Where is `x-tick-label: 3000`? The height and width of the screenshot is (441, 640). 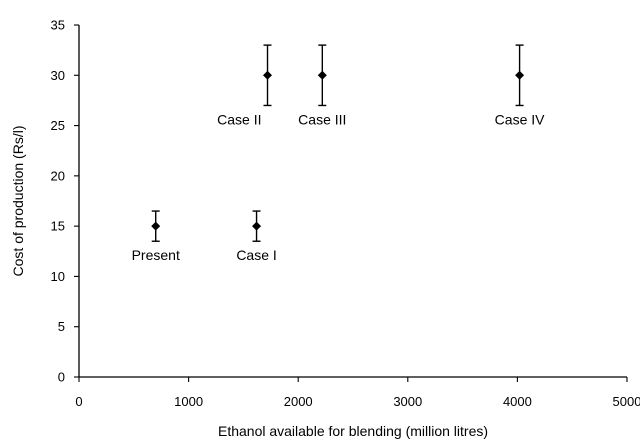 x-tick-label: 3000 is located at coordinates (407, 401).